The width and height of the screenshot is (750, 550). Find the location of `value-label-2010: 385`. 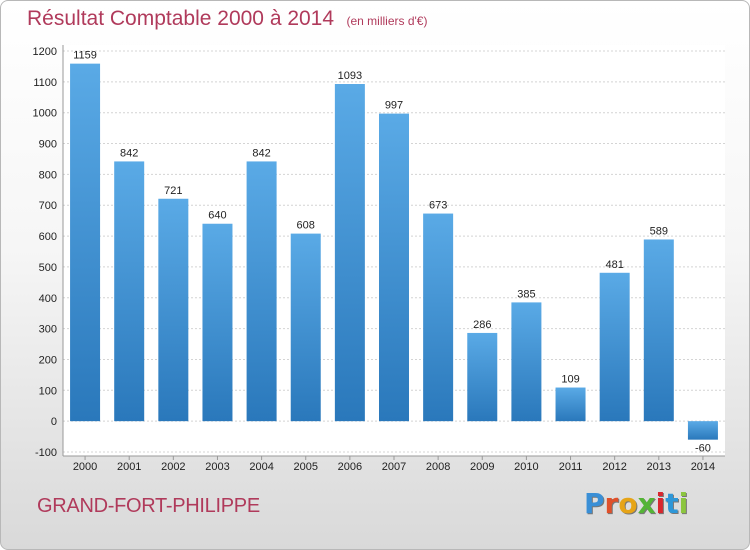

value-label-2010: 385 is located at coordinates (526, 294).